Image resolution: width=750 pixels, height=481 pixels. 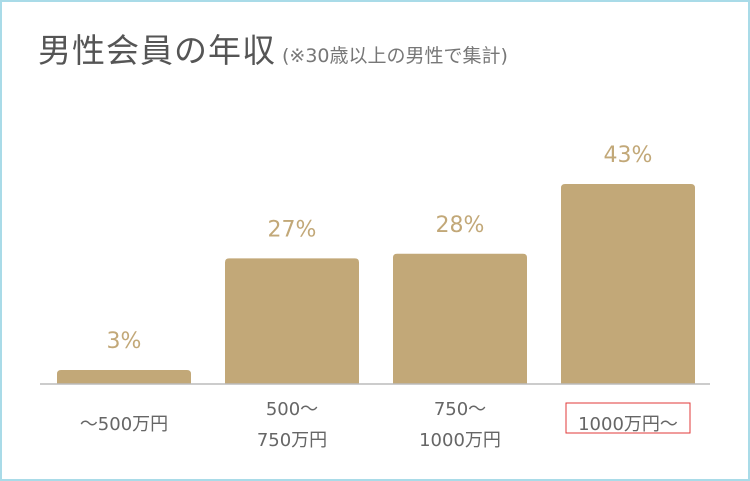 What do you see at coordinates (395, 56) in the screenshot?
I see `chart-title-note: (※30歳以上の男性で集計)` at bounding box center [395, 56].